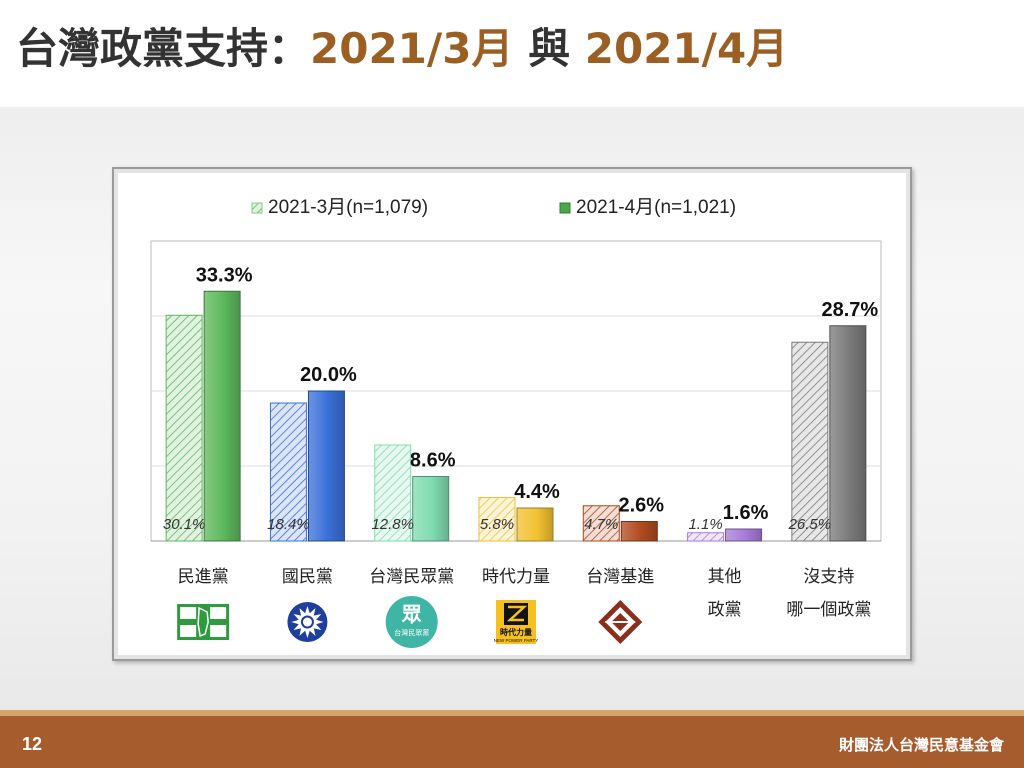 The height and width of the screenshot is (768, 1024). Describe the element at coordinates (411, 632) in the screenshot. I see `tpp-logo-text: 台灣民眾黨` at that location.